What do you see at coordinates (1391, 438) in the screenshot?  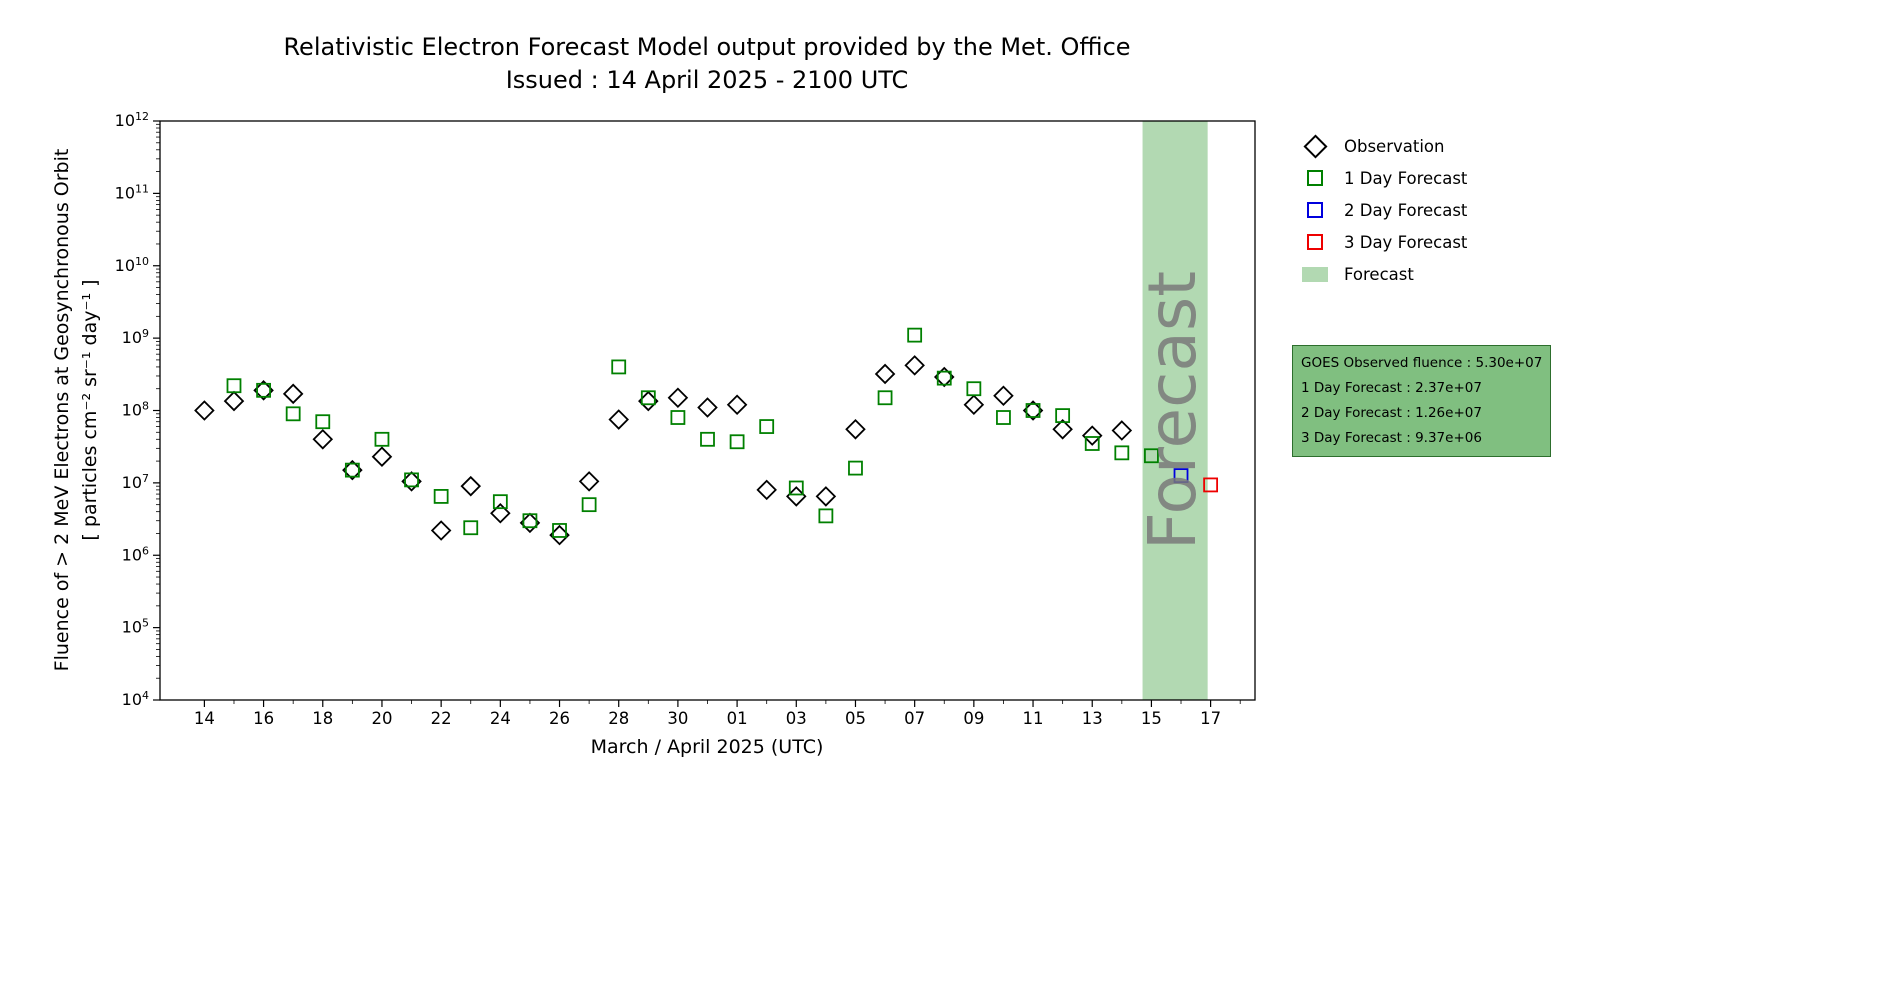 I see `info-box-line: 3 Day Forecast : 9.37e+06` at bounding box center [1391, 438].